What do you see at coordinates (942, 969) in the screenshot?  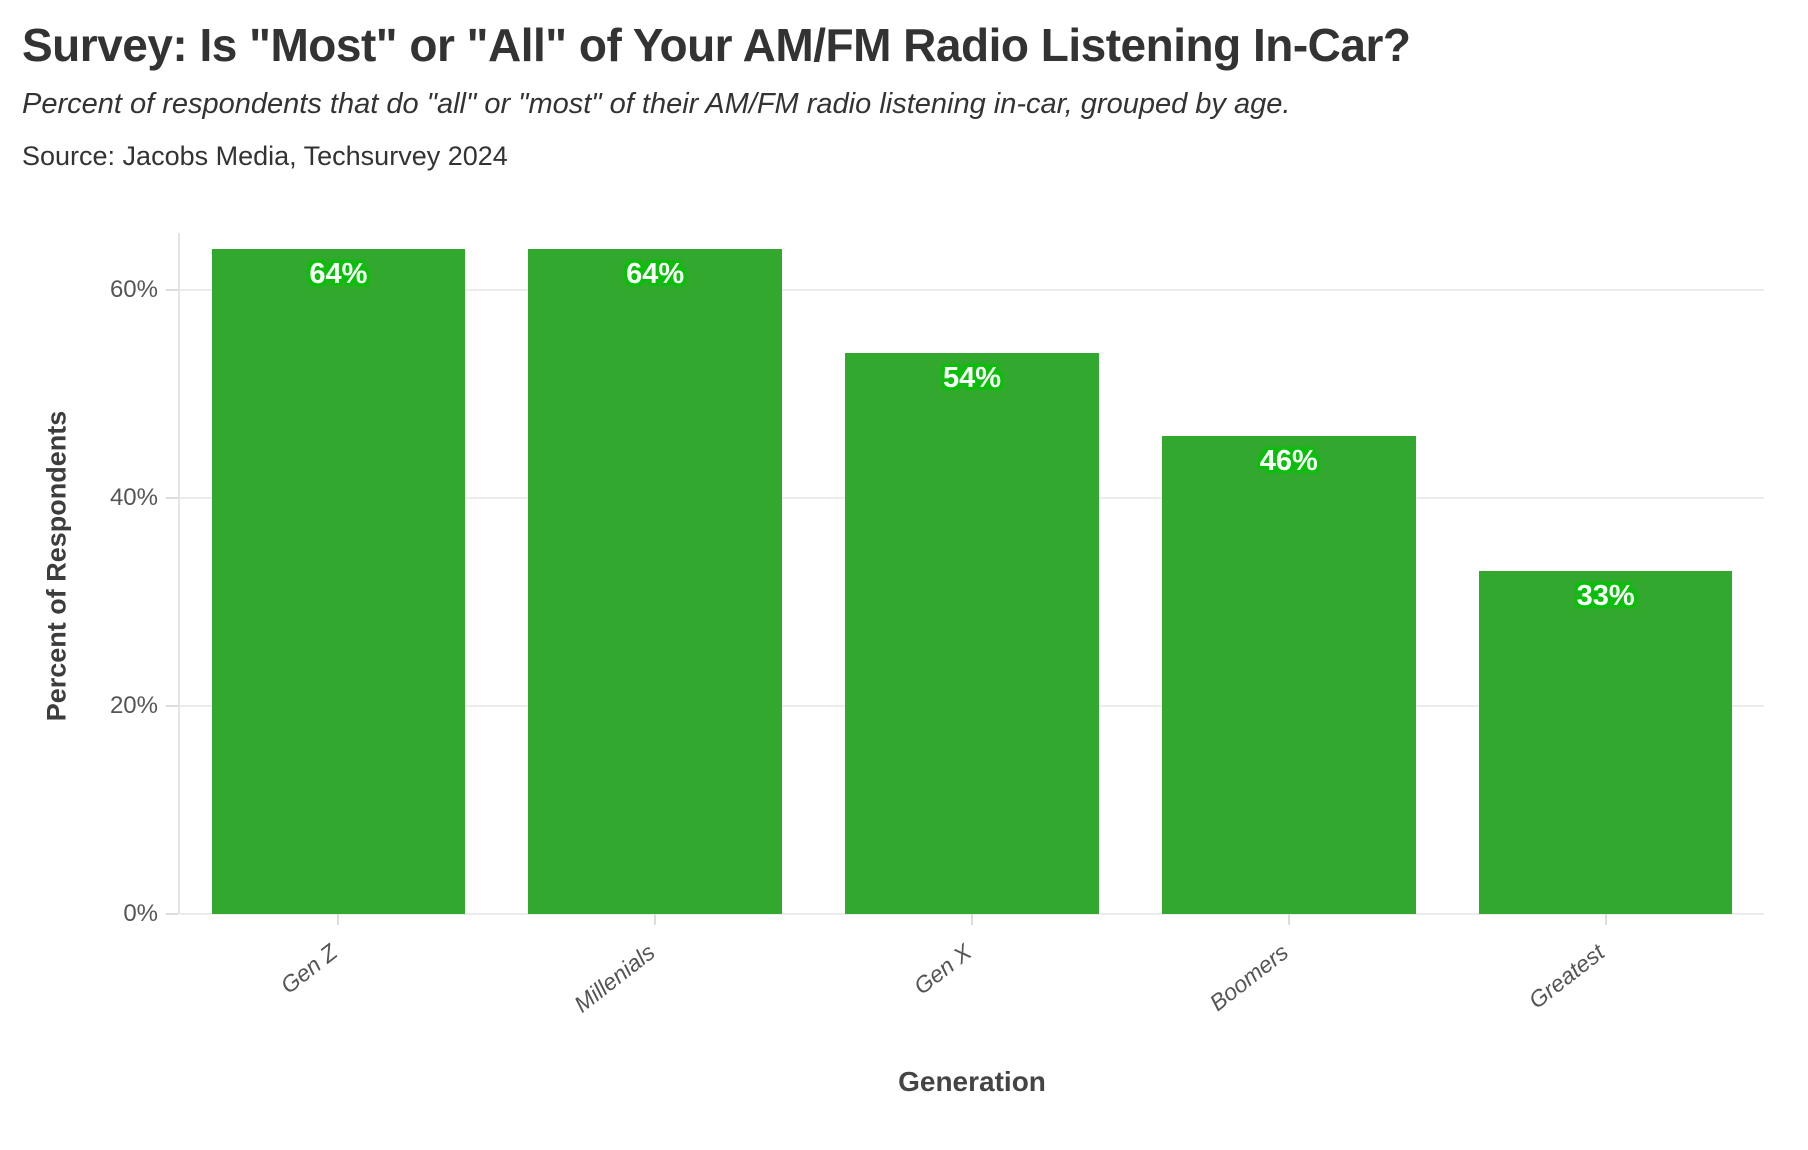 I see `x-tick-label: Gen X` at bounding box center [942, 969].